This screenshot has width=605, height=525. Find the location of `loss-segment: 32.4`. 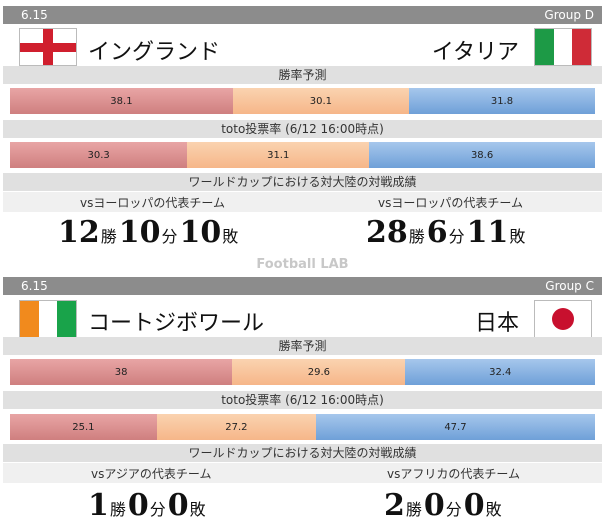

loss-segment: 32.4 is located at coordinates (500, 372).